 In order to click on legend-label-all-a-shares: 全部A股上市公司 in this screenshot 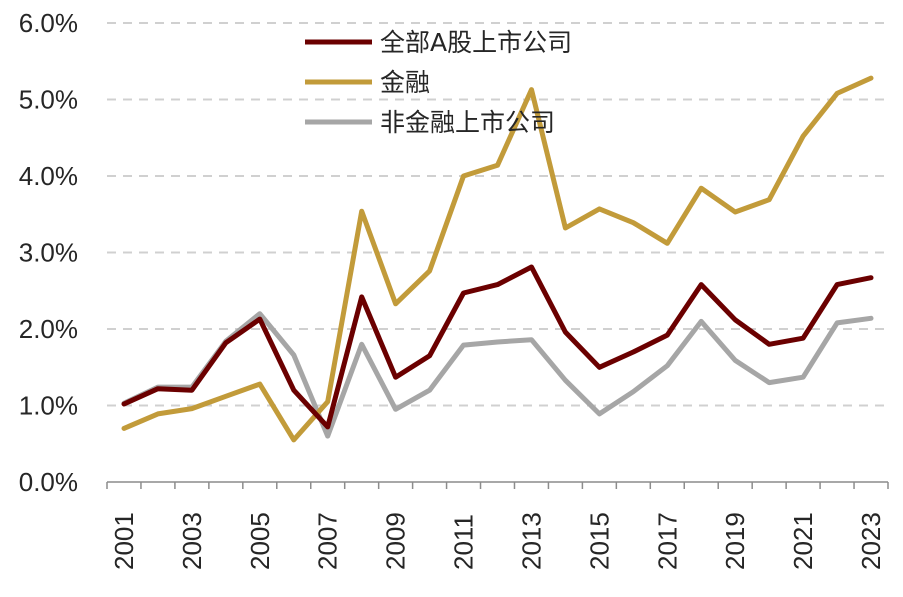, I will do `click(476, 42)`.